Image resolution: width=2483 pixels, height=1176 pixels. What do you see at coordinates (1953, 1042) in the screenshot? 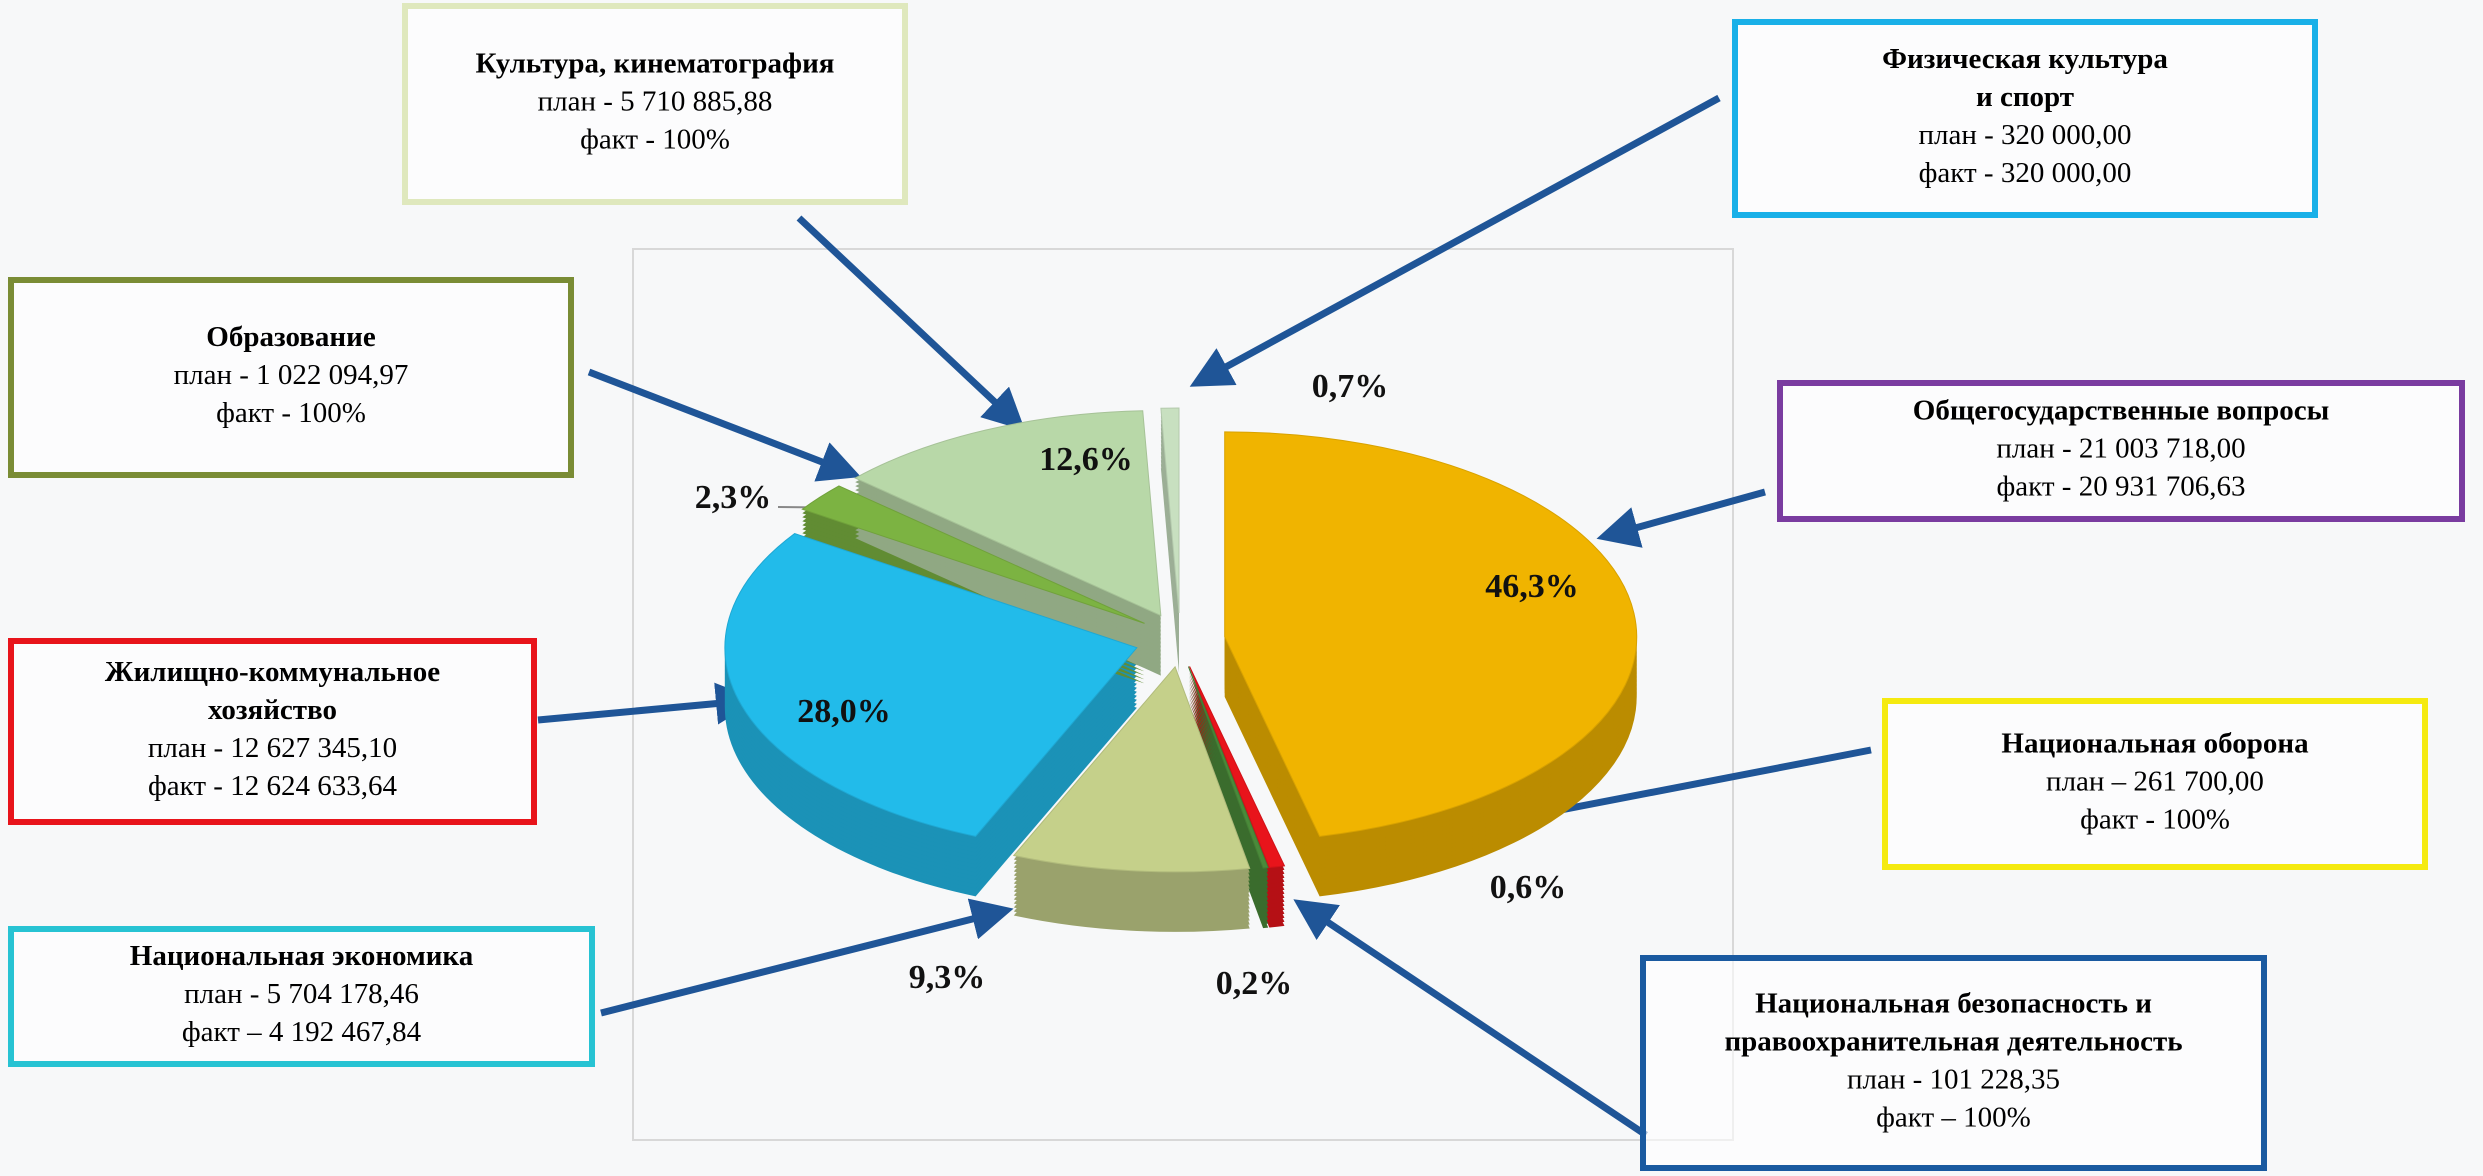
I see `callout-title: правоохранительная деятельность` at bounding box center [1953, 1042].